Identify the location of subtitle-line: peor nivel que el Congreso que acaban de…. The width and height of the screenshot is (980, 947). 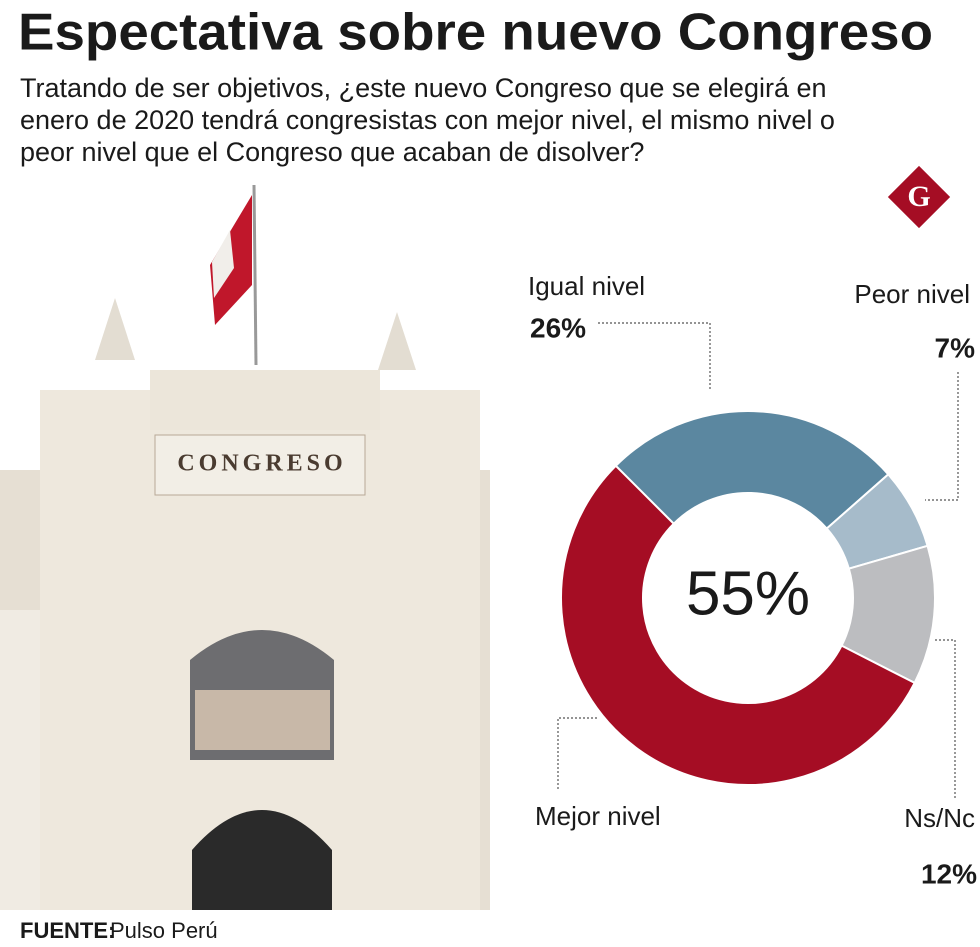
(332, 152).